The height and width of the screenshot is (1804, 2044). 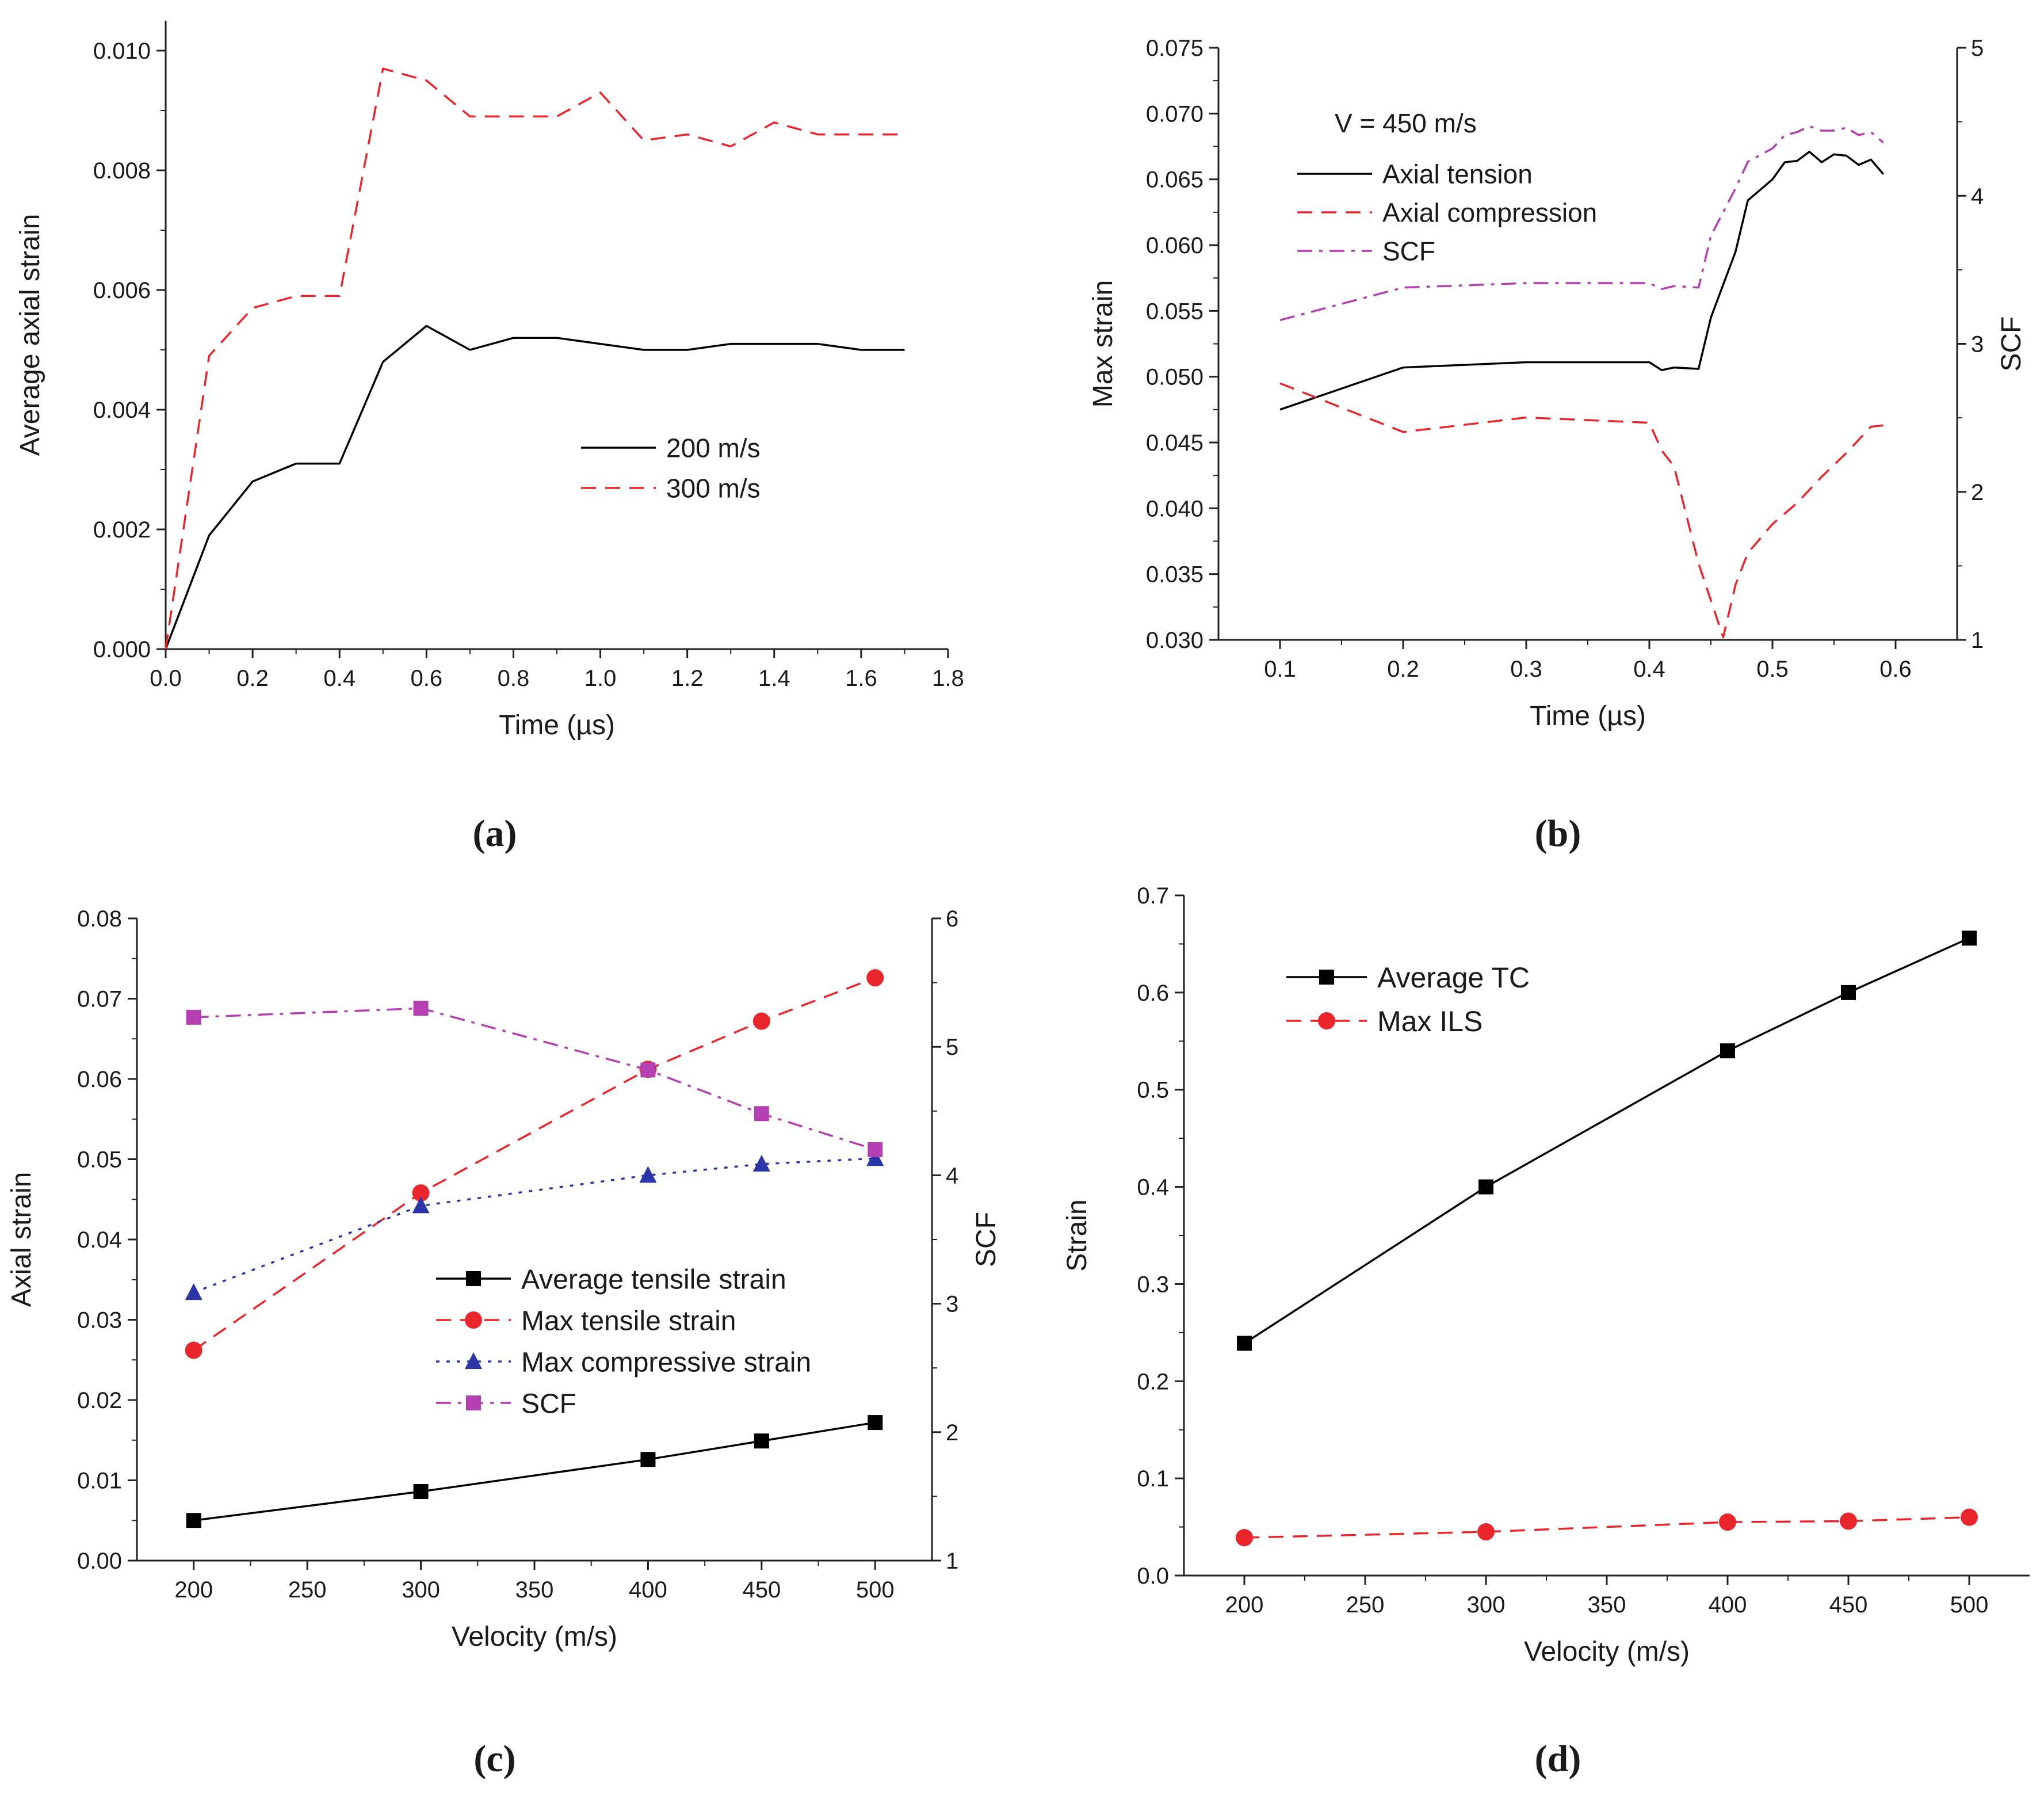 I want to click on y-tick-label: 0.010, so click(x=122, y=51).